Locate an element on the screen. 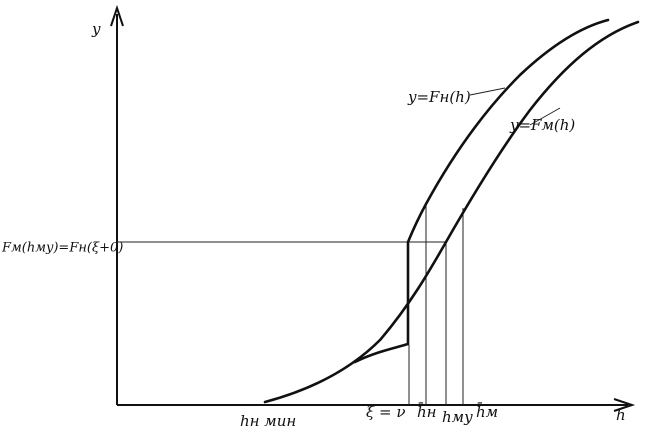 Image resolution: width=650 pixels, height=439 pixels. x-mark-label: hн мин is located at coordinates (268, 421).